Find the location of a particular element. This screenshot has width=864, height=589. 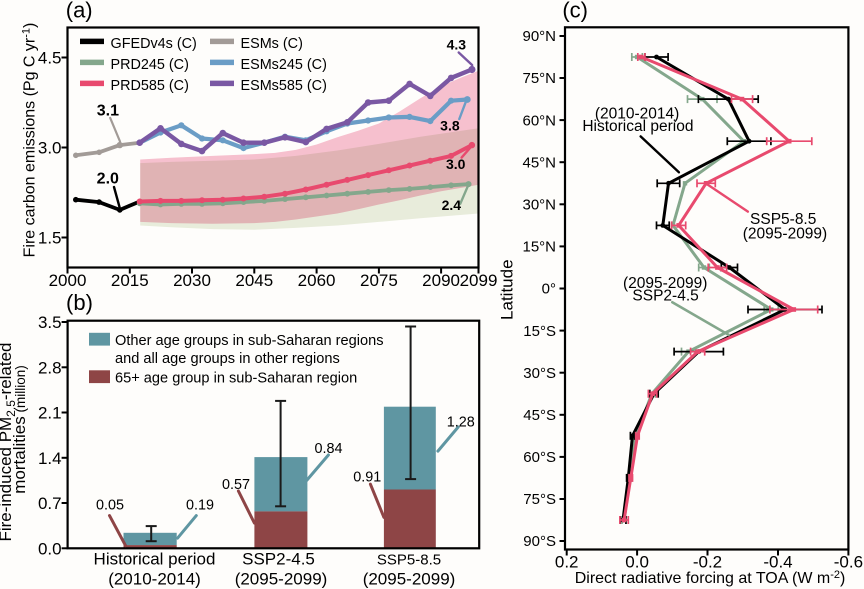

svg-text: -0.2 is located at coordinates (707, 562).